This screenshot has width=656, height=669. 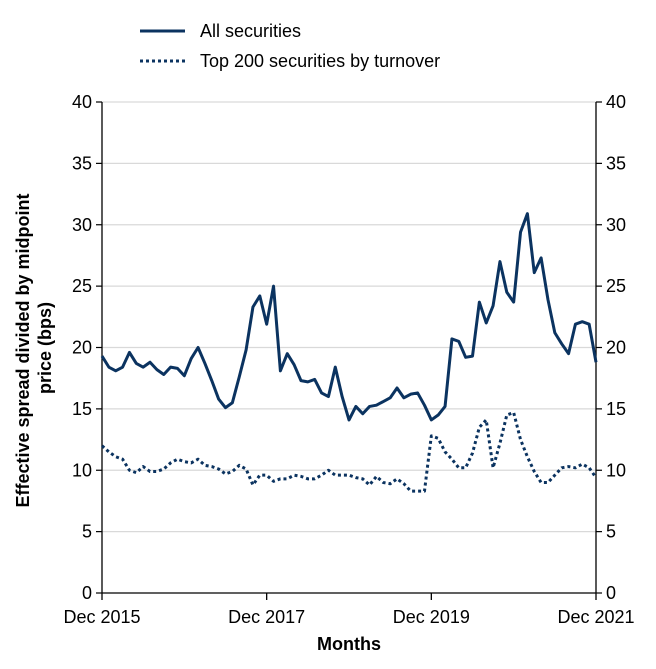 What do you see at coordinates (320, 61) in the screenshot?
I see `legend-label-top-200: Top 200 securities by turnover` at bounding box center [320, 61].